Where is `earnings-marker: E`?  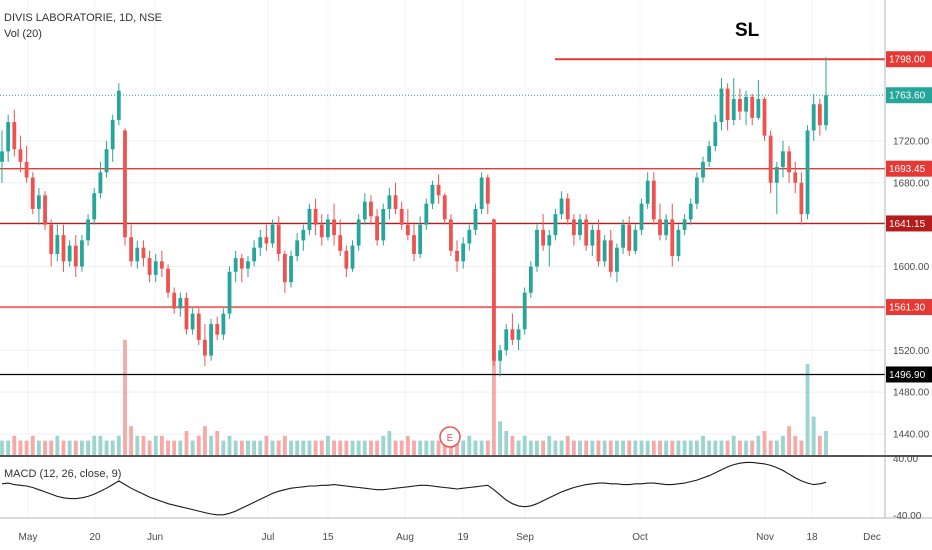
earnings-marker: E is located at coordinates (450, 437).